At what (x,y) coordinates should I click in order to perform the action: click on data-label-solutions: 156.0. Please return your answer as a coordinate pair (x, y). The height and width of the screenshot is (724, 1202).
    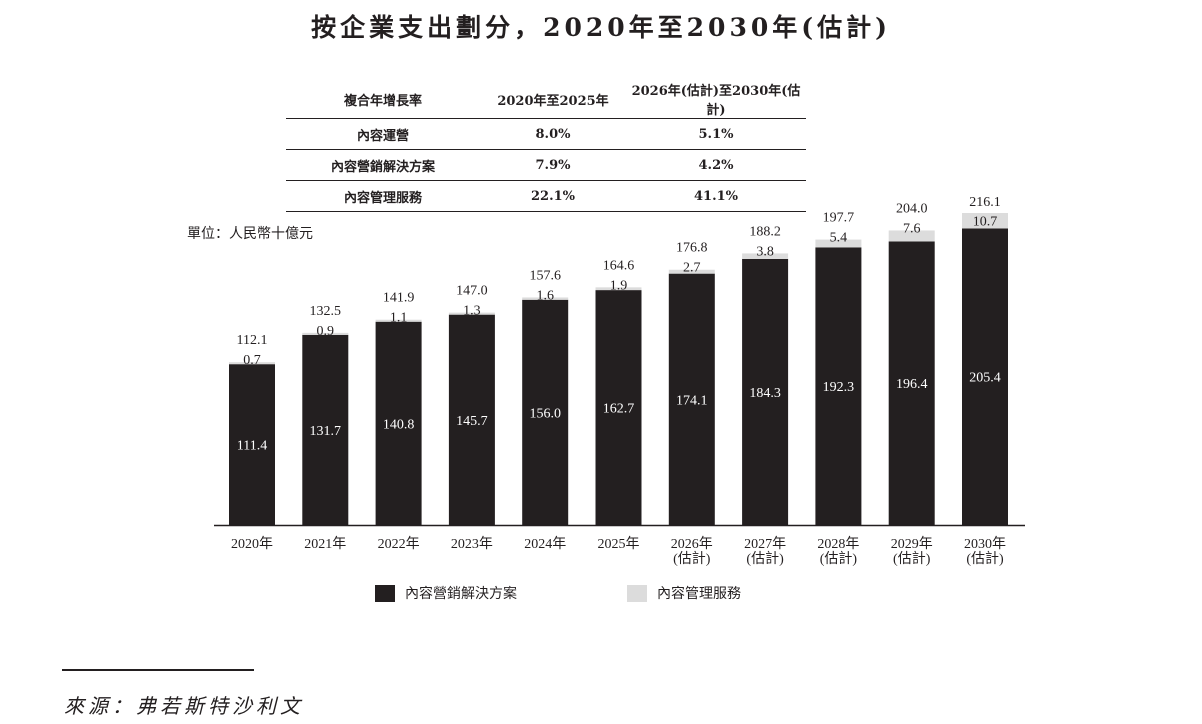
    Looking at the image, I should click on (545, 413).